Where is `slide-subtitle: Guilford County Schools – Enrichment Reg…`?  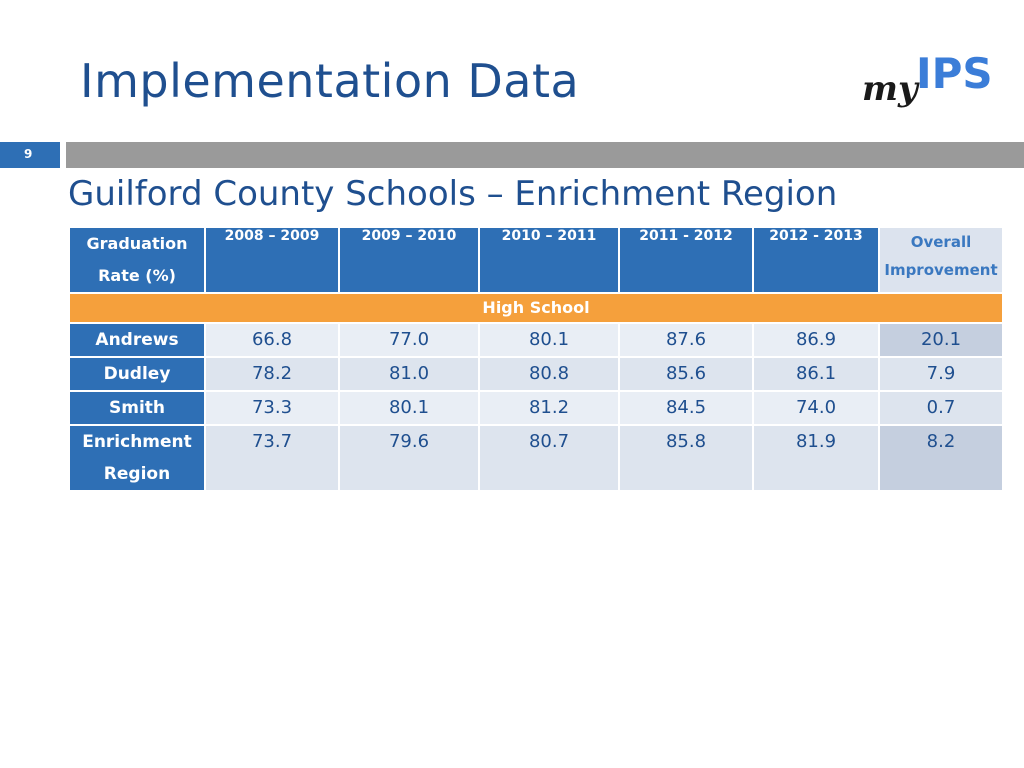
slide-subtitle: Guilford County Schools – Enrichment Reg… is located at coordinates (453, 194).